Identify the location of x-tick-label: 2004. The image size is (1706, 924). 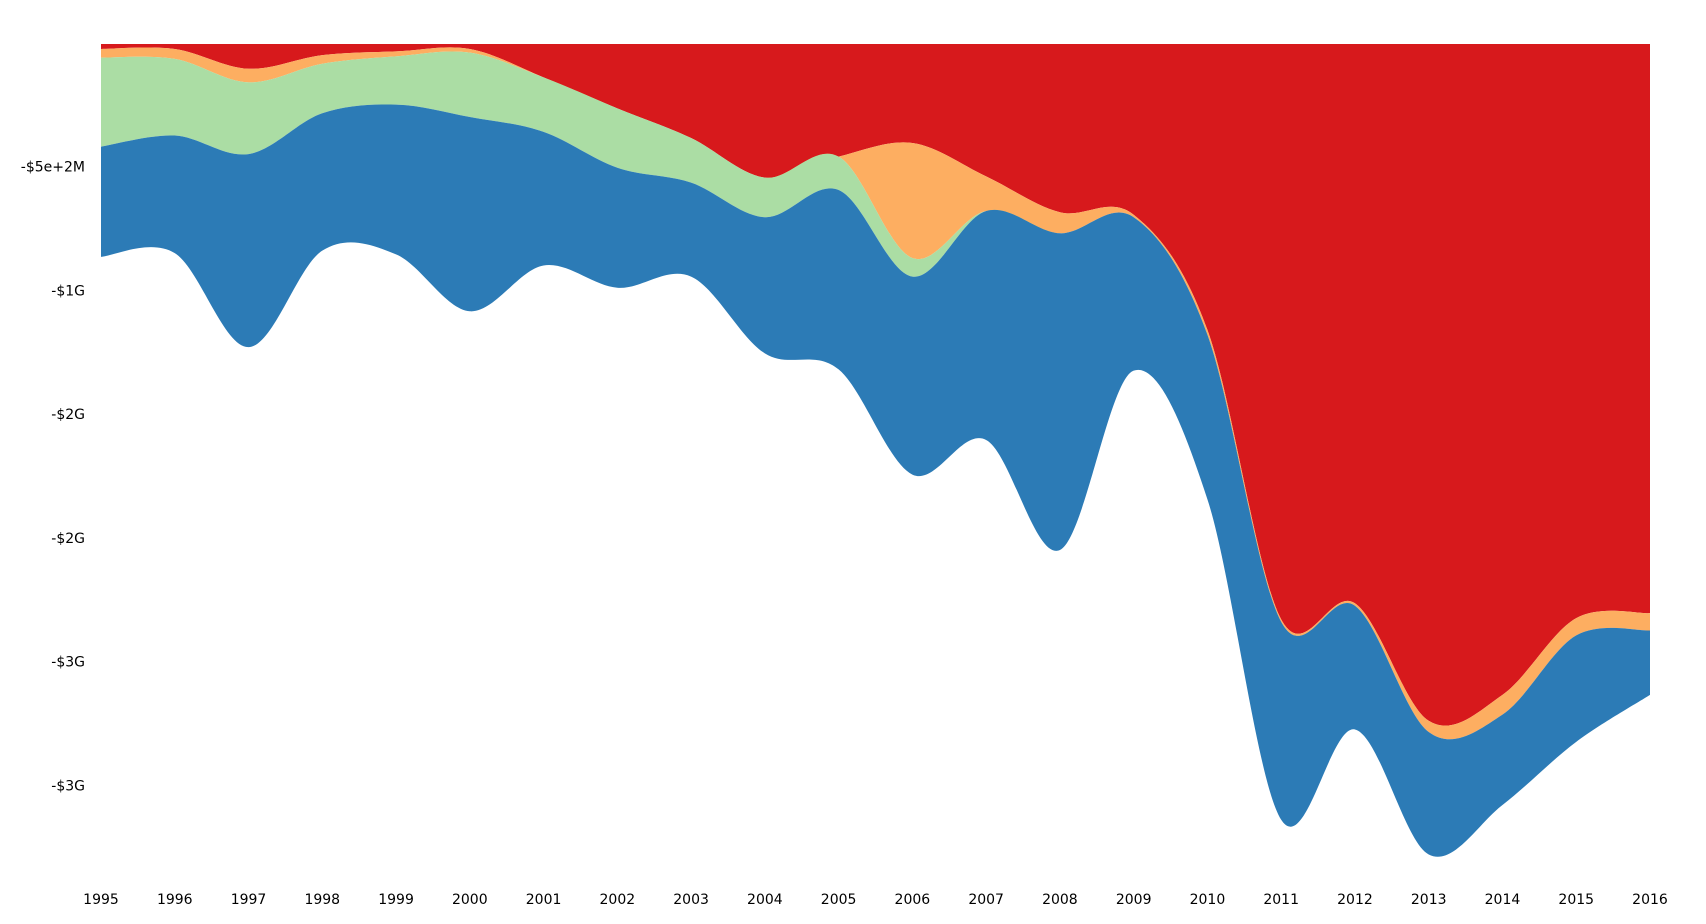
(765, 900).